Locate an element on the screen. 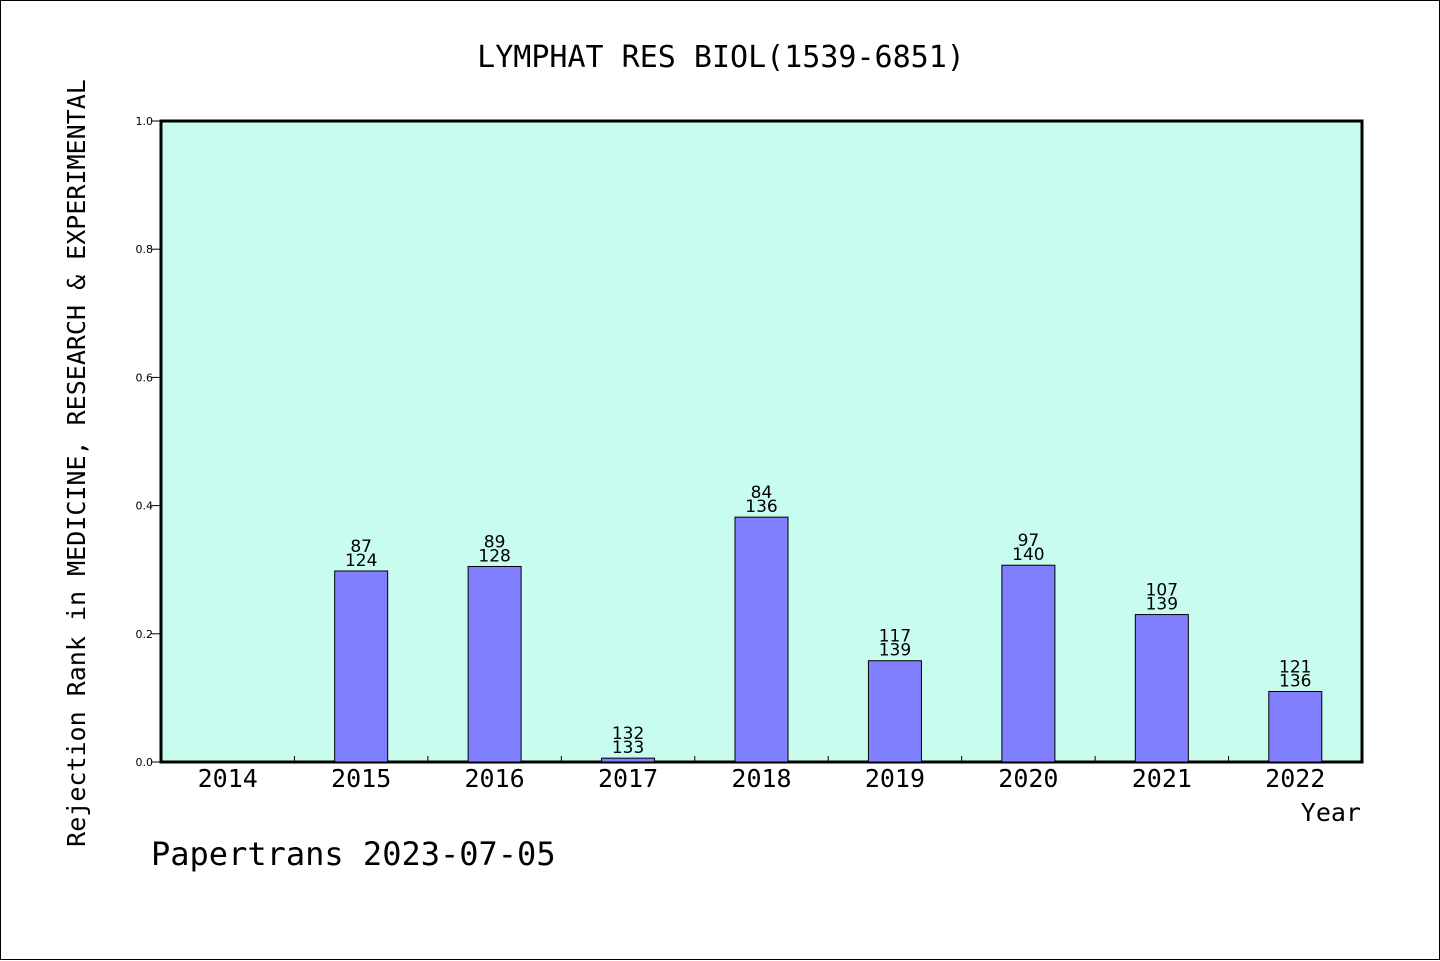 The height and width of the screenshot is (961, 1440). y-tick-label: 0.4 is located at coordinates (145, 506).